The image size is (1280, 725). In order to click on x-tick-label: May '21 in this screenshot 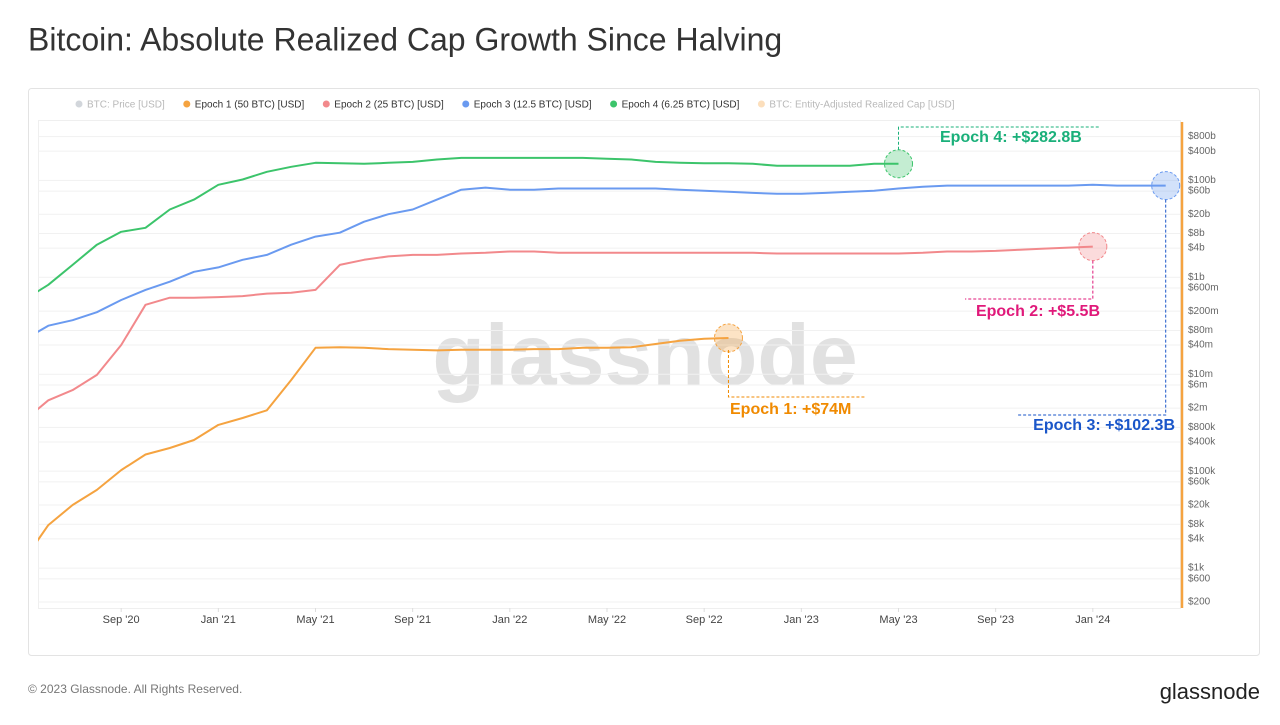, I will do `click(315, 620)`.